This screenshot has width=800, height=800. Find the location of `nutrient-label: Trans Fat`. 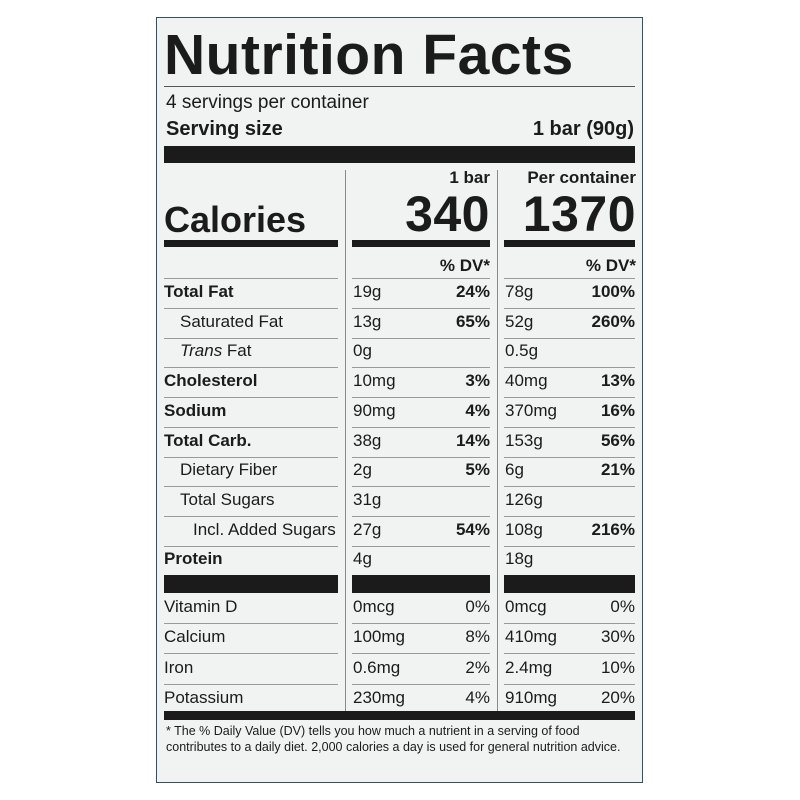

nutrient-label: Trans Fat is located at coordinates (216, 351).